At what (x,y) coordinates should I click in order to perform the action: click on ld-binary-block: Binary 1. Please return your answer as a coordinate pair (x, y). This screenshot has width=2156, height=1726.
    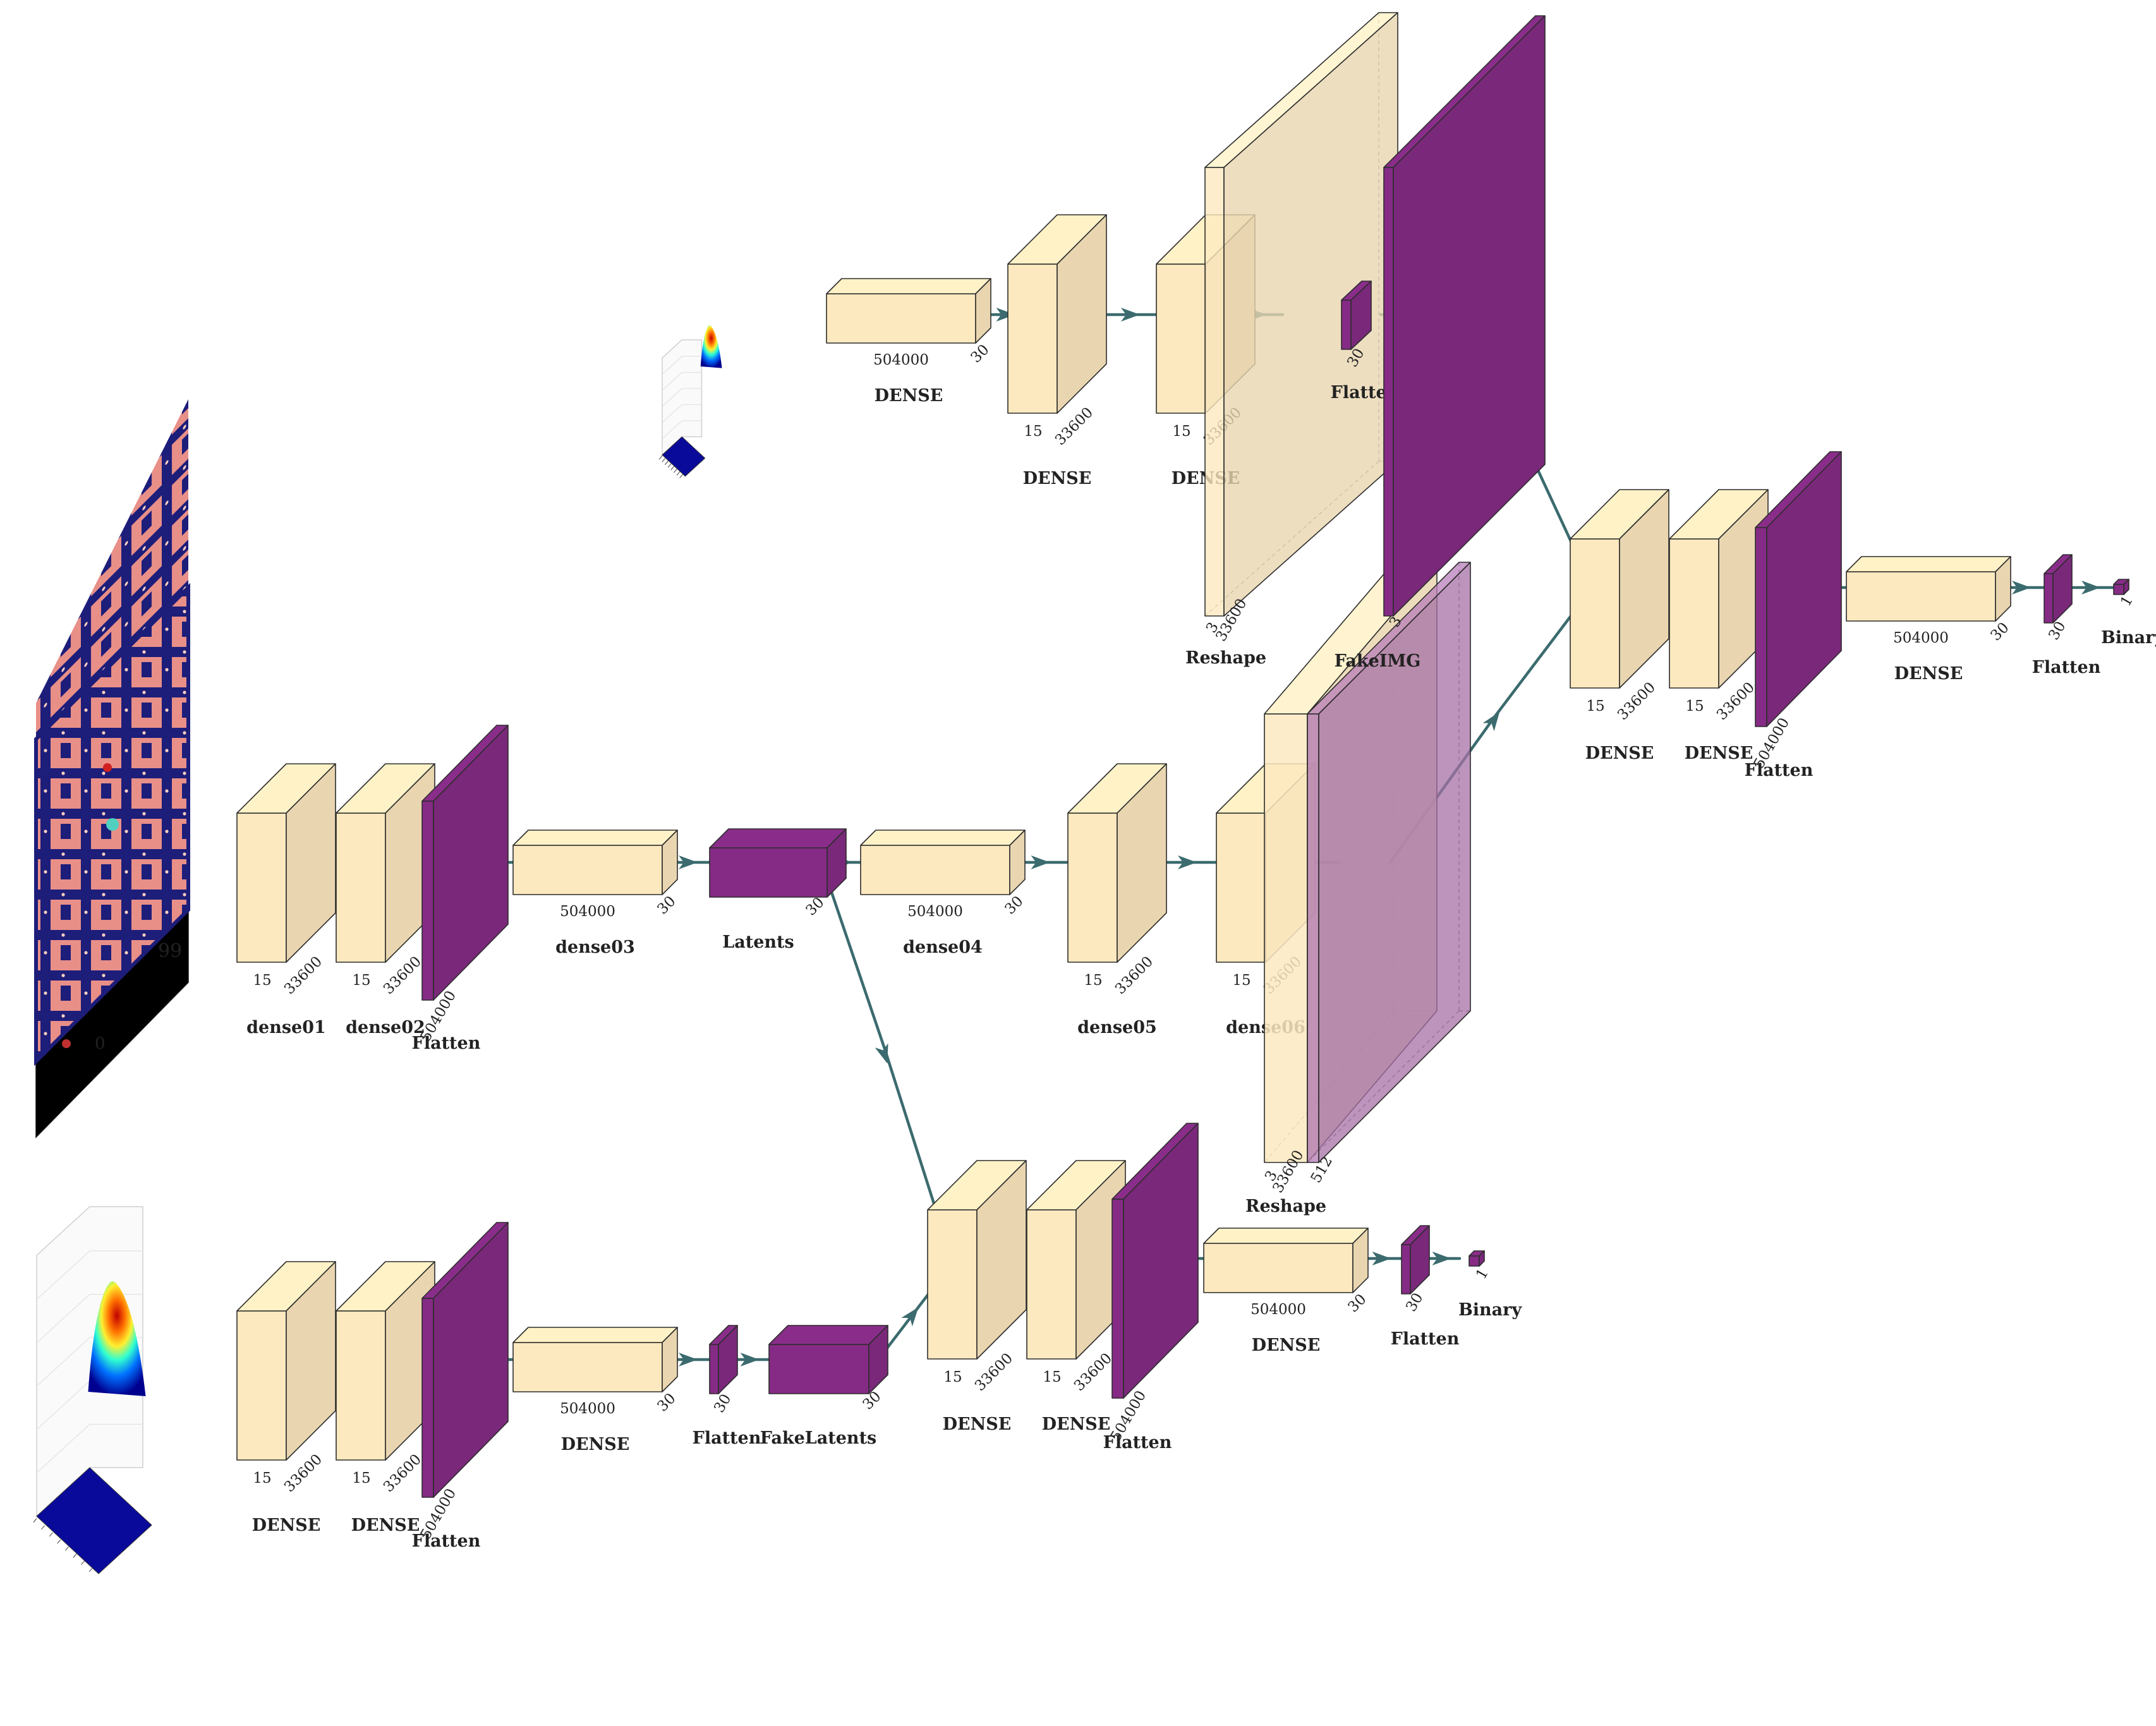
    Looking at the image, I should click on (1490, 1285).